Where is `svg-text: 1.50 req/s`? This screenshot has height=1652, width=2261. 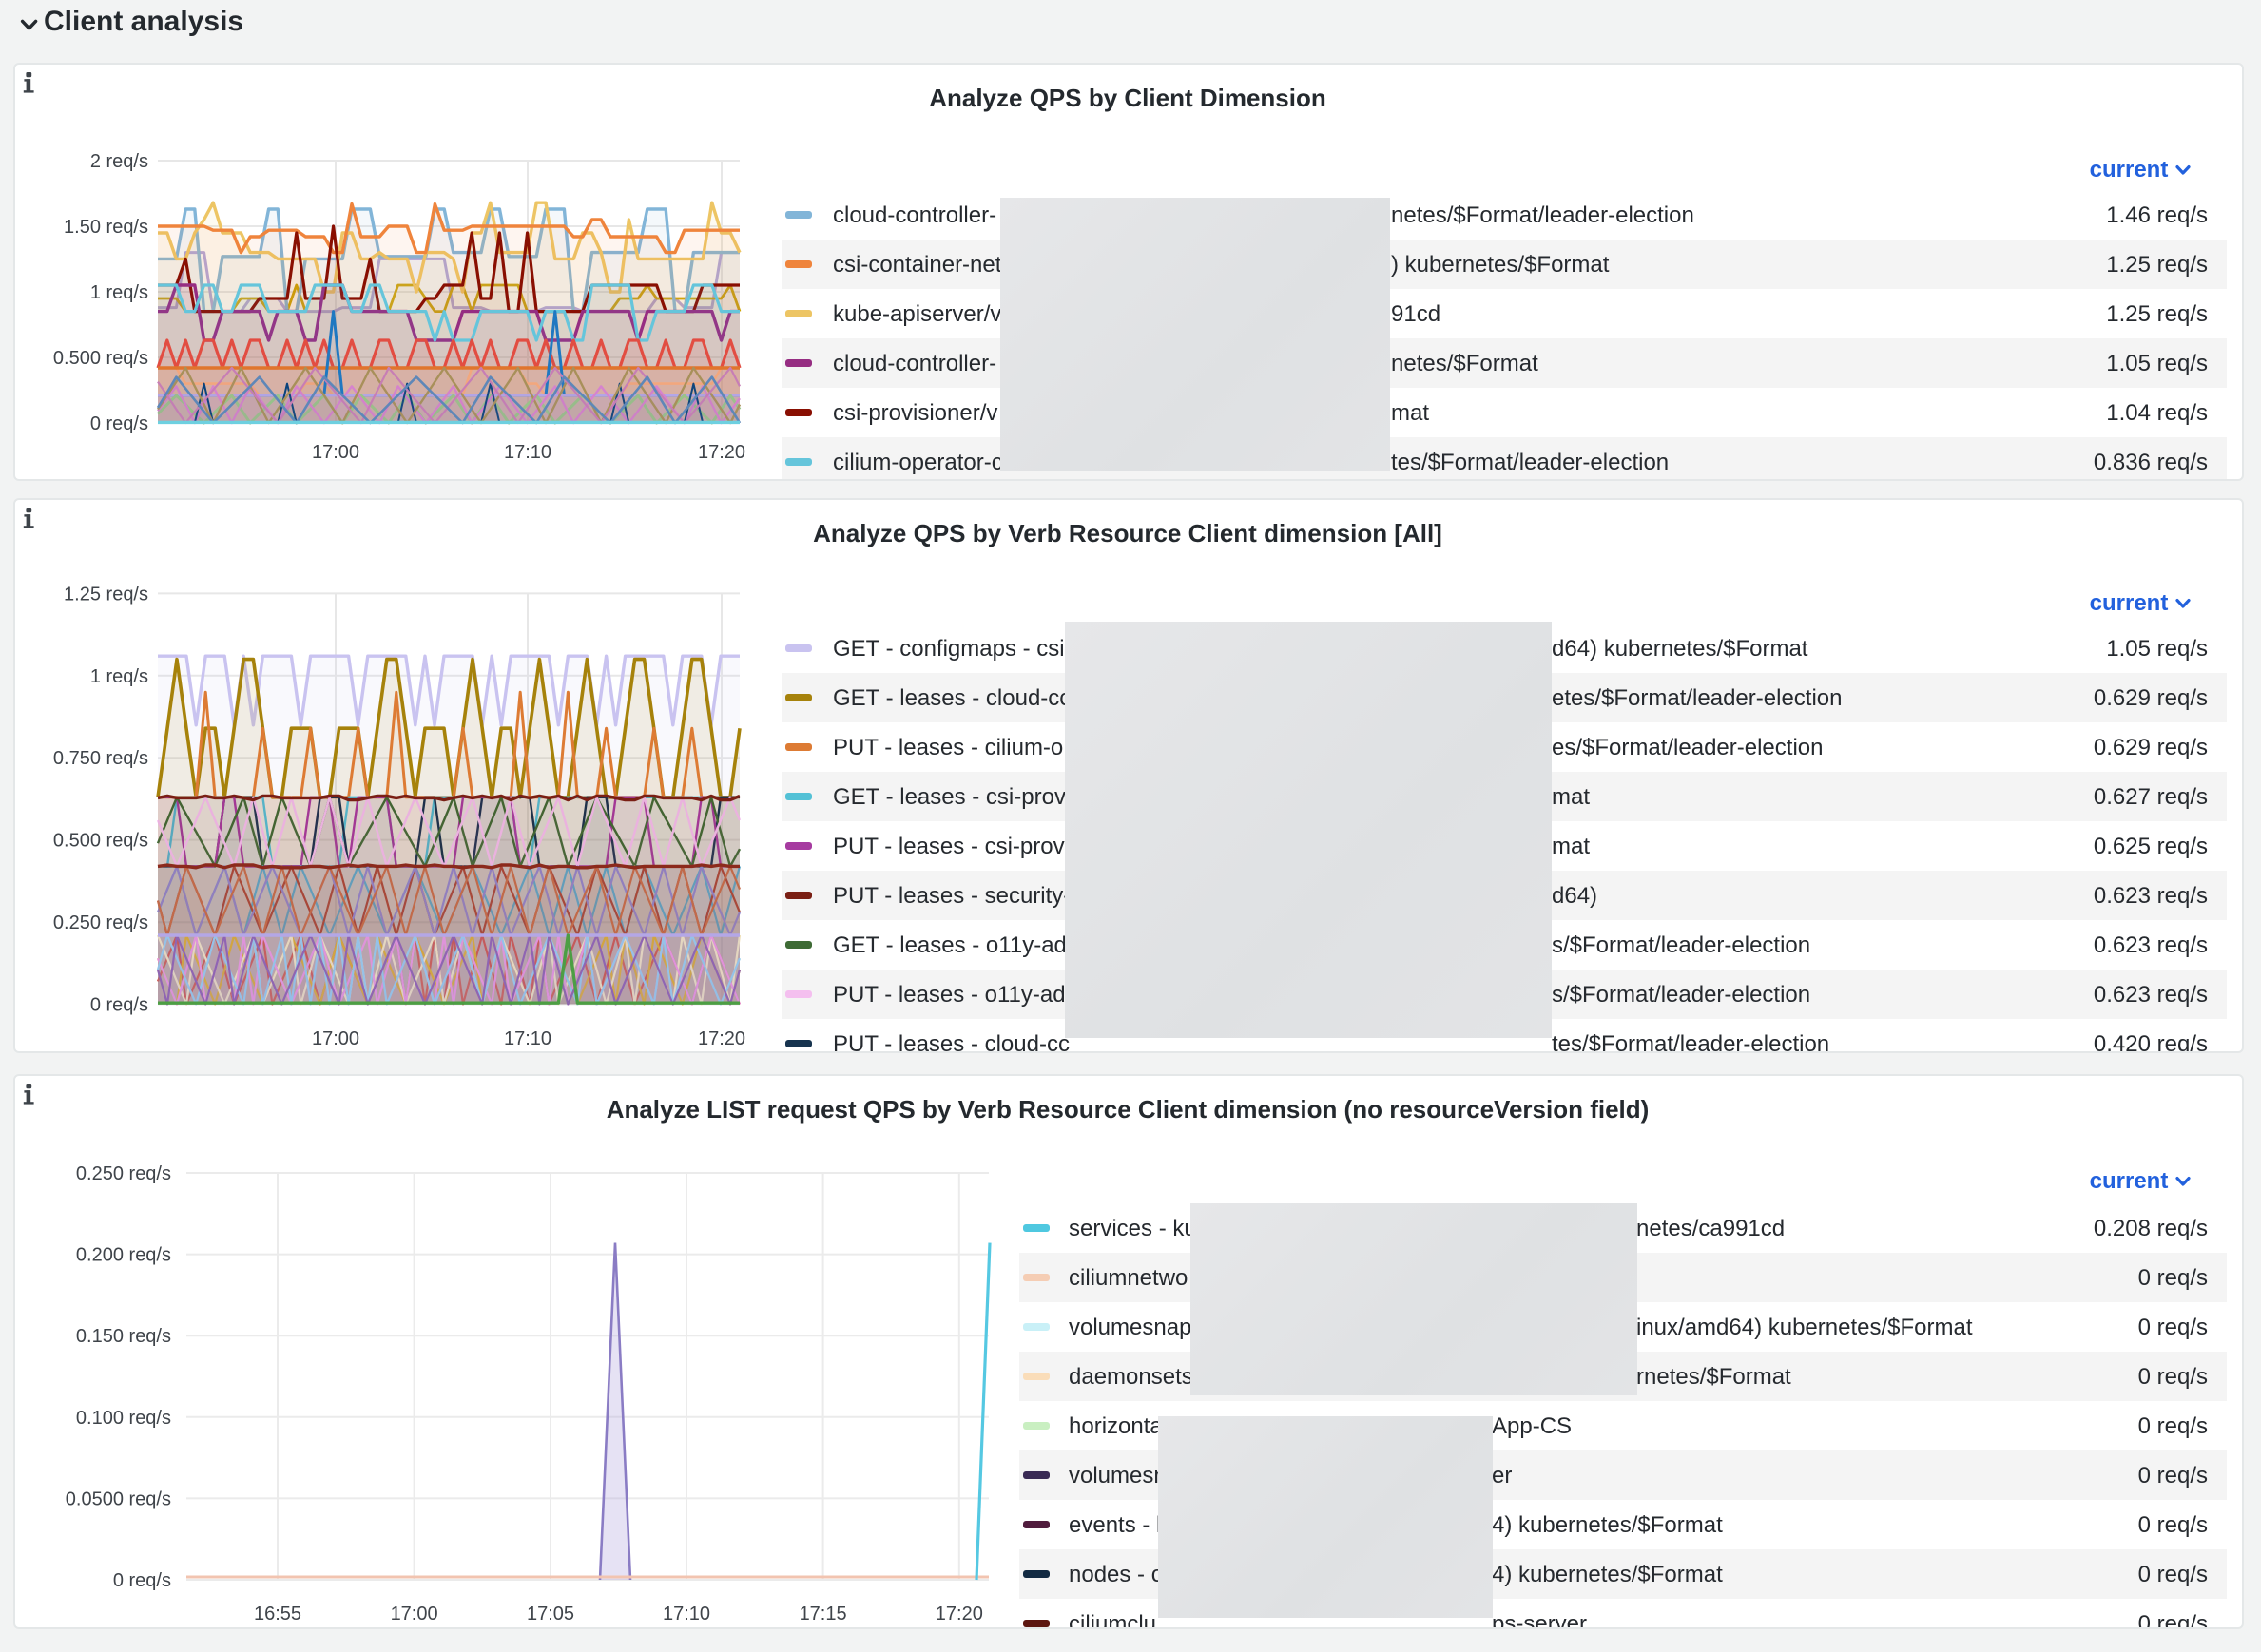 svg-text: 1.50 req/s is located at coordinates (105, 227).